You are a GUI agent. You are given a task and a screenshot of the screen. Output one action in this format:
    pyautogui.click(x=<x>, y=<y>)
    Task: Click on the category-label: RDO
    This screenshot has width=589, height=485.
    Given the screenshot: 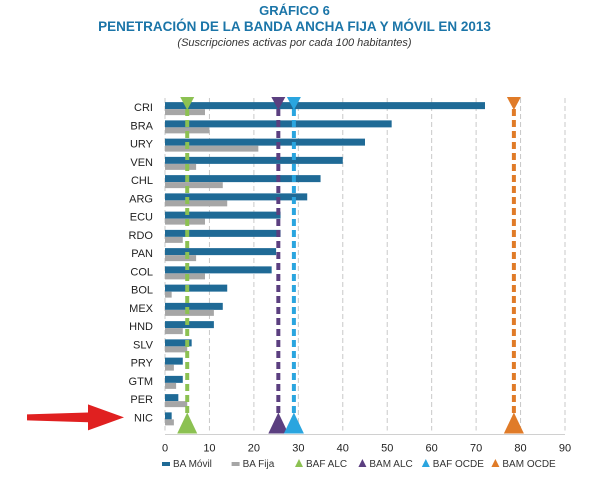 What is the action you would take?
    pyautogui.click(x=141, y=236)
    